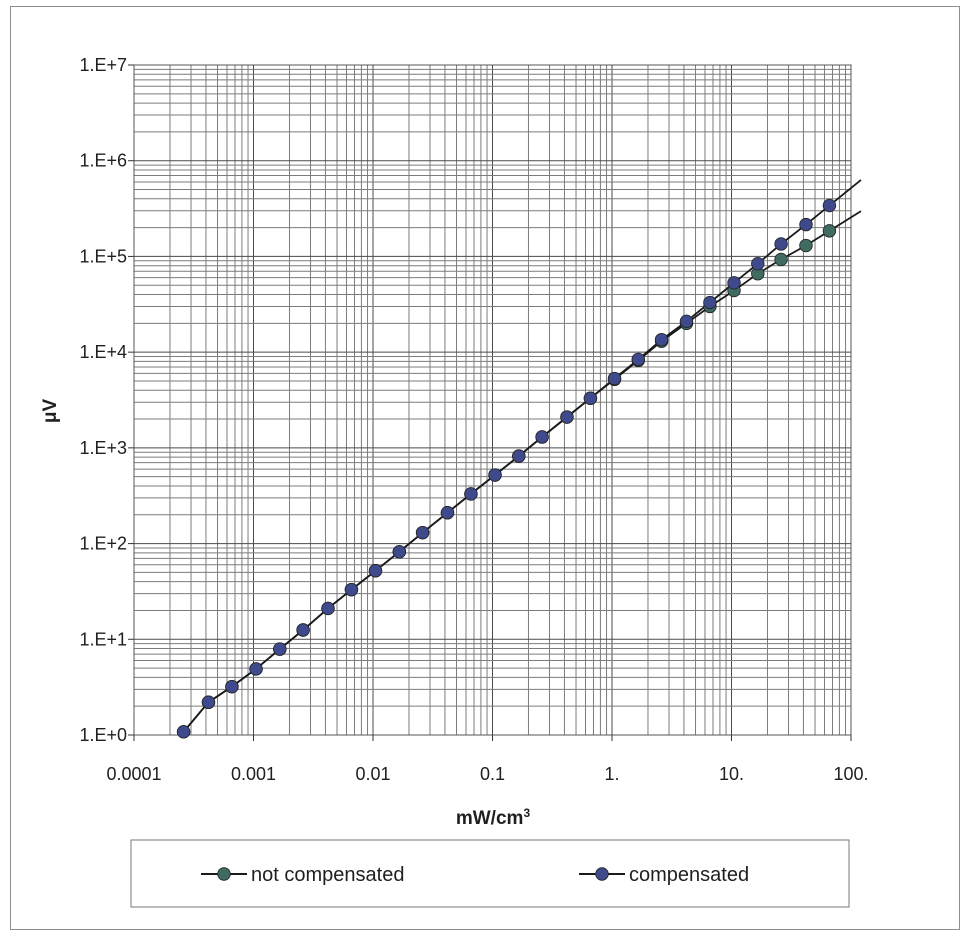  I want to click on x-tick-label: 0.1, so click(492, 774).